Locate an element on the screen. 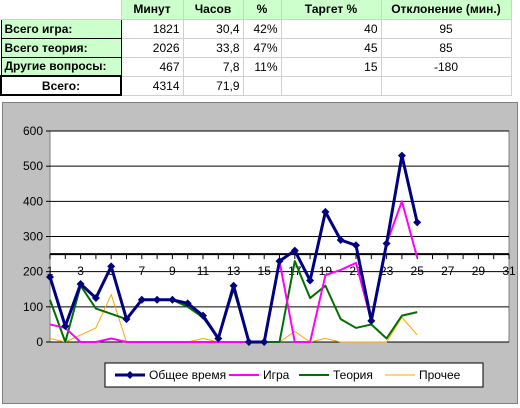  cell-deviation: 95 is located at coordinates (446, 29).